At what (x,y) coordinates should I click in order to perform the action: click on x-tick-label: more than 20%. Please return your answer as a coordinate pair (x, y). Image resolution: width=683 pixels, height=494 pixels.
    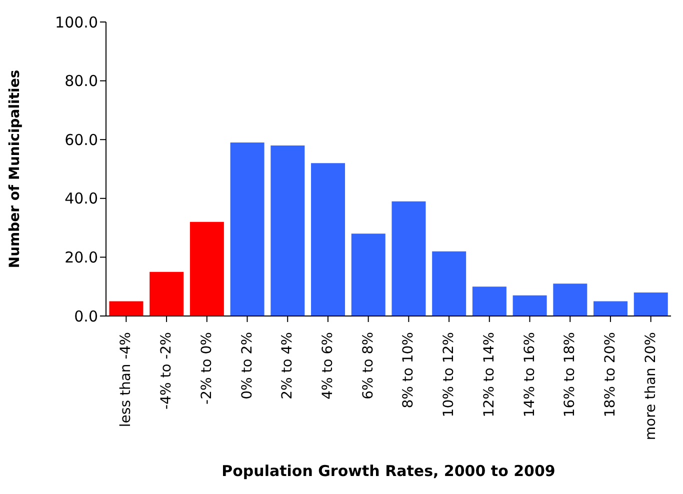
    Looking at the image, I should click on (650, 386).